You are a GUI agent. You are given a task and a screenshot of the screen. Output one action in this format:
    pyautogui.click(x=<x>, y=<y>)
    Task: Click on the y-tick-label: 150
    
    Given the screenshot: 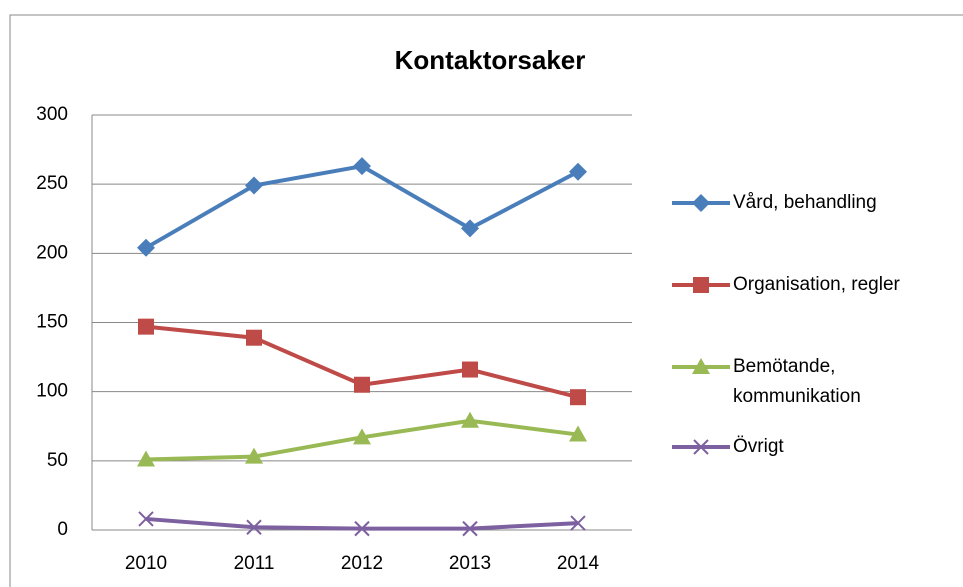 What is the action you would take?
    pyautogui.click(x=52, y=322)
    